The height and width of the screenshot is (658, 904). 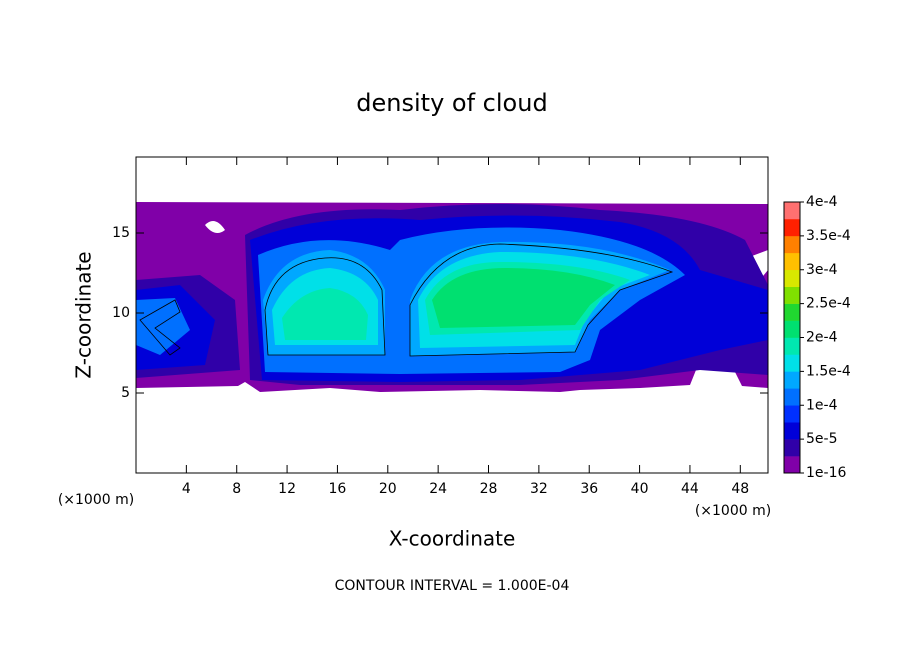 What do you see at coordinates (84, 314) in the screenshot?
I see `y-axis-label: Z-coordinate` at bounding box center [84, 314].